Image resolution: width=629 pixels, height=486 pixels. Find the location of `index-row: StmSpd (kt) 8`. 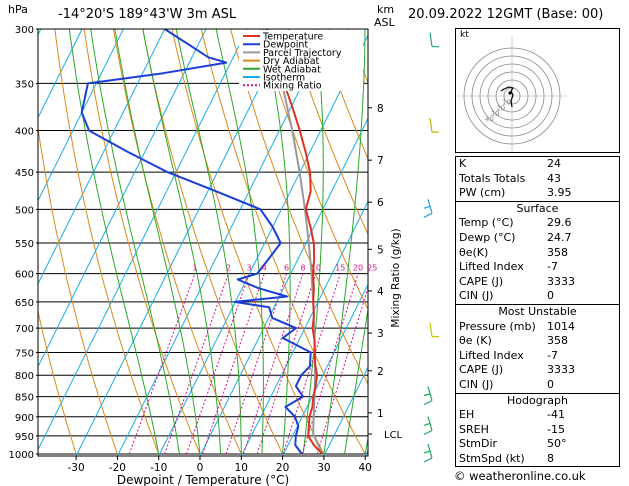

index-row: StmSpd (kt) 8 is located at coordinates (537, 459).